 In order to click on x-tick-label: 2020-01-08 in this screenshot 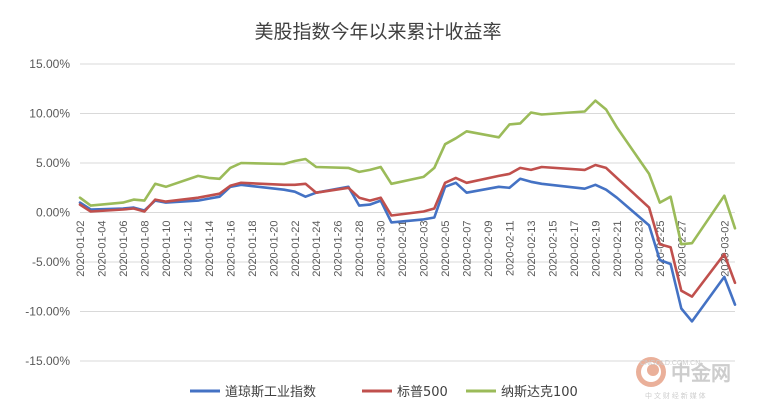, I will do `click(145, 249)`.